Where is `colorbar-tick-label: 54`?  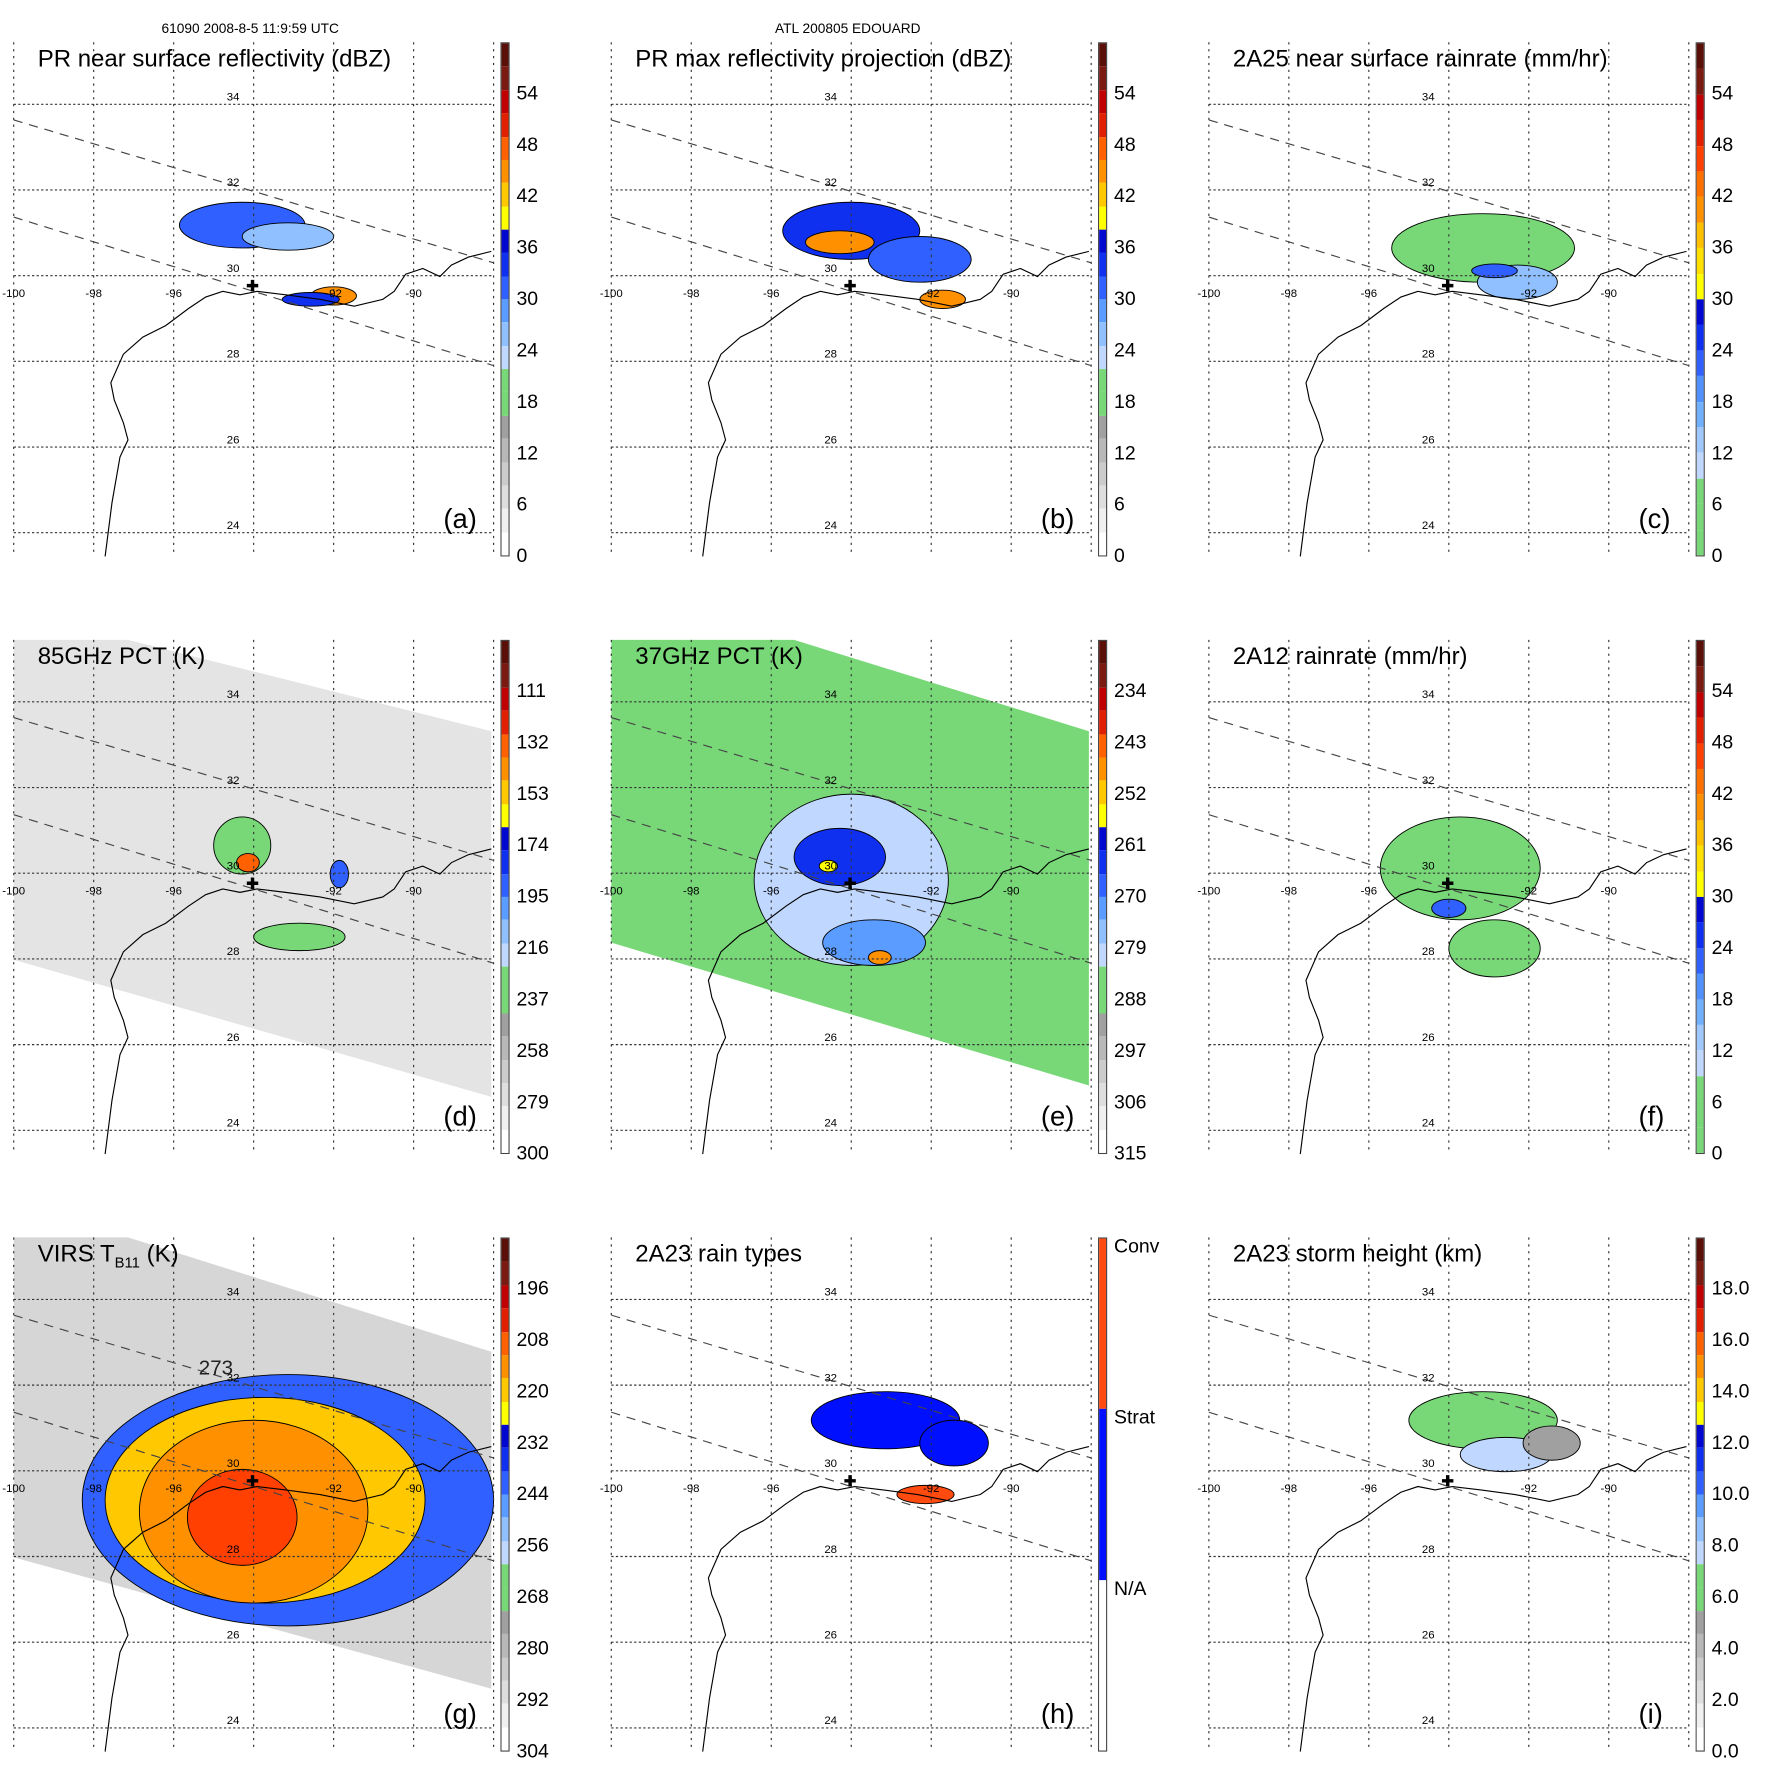 colorbar-tick-label: 54 is located at coordinates (1722, 93).